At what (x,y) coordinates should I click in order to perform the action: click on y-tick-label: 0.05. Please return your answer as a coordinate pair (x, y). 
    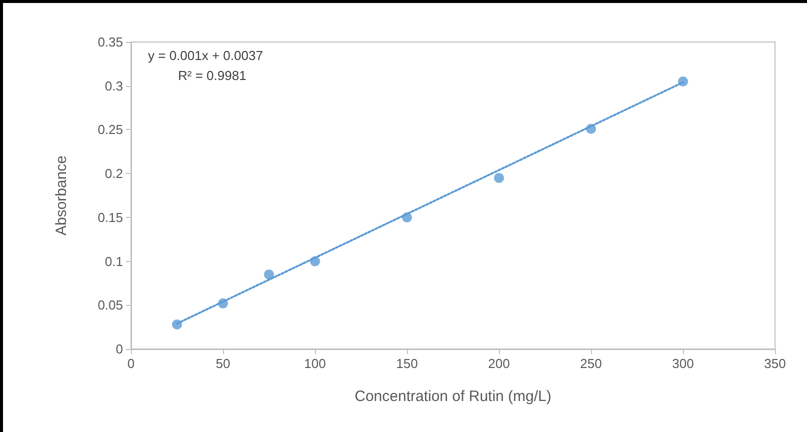
    Looking at the image, I should click on (110, 305).